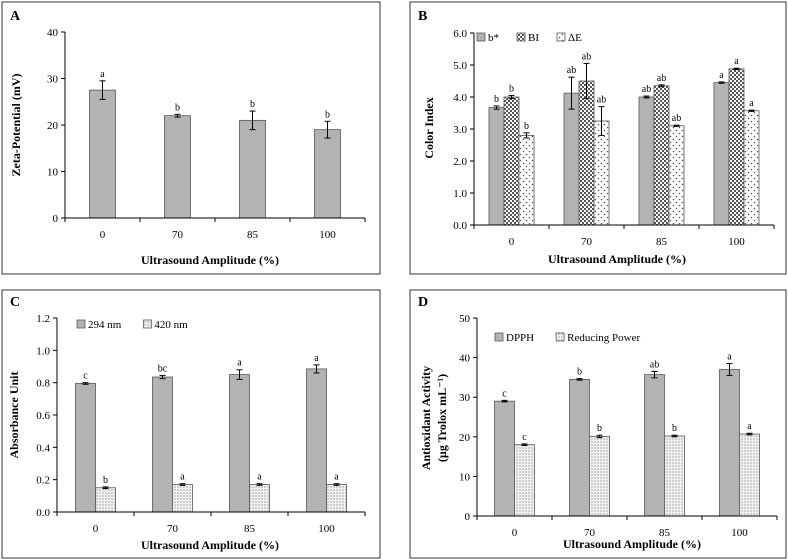 This screenshot has width=788, height=560. I want to click on legend-label: Reducing Power, so click(603, 338).